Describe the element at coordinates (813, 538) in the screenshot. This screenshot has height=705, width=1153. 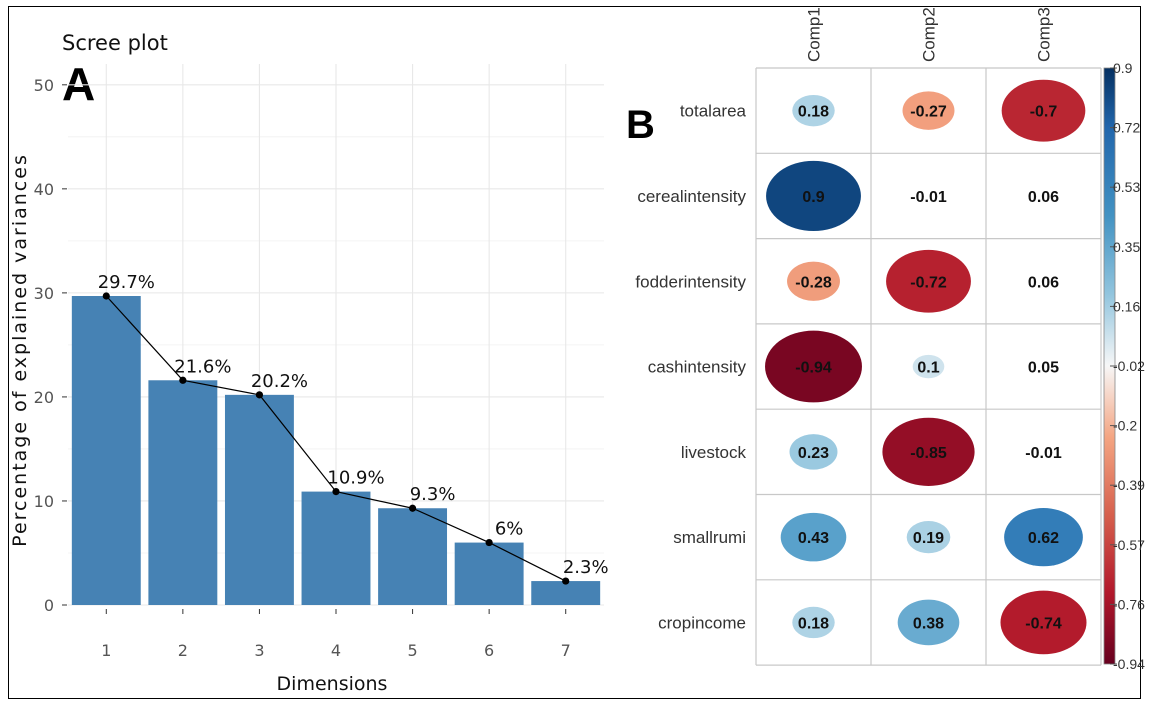
I see `correlation-value: 0.43` at that location.